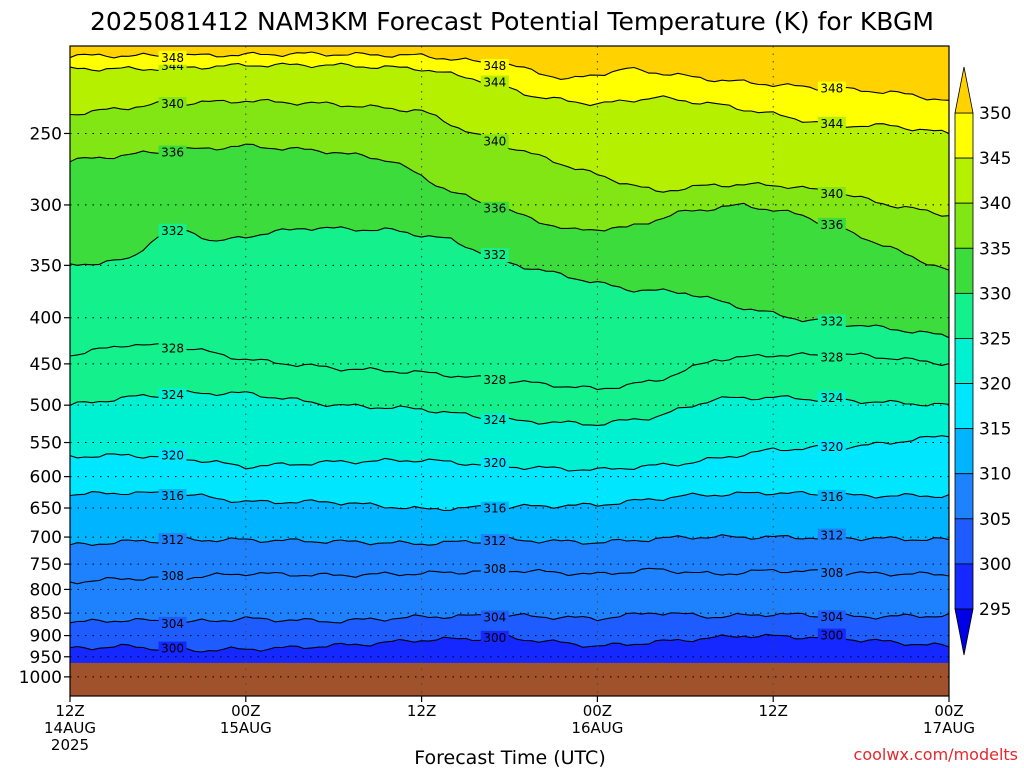 This screenshot has height=768, width=1024. What do you see at coordinates (245, 711) in the screenshot?
I see `x-tick-label: 00Z` at bounding box center [245, 711].